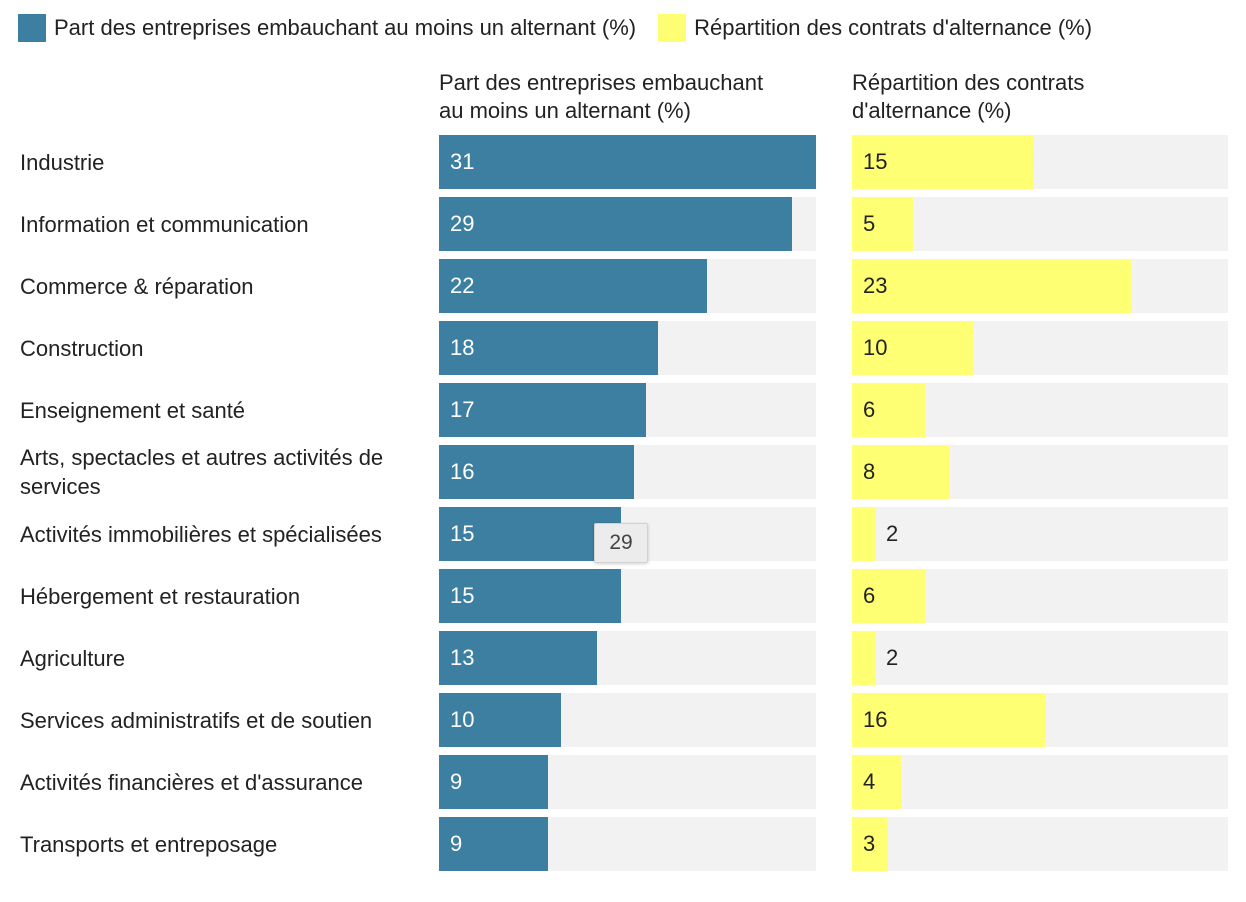  I want to click on data-label: 8, so click(869, 471).